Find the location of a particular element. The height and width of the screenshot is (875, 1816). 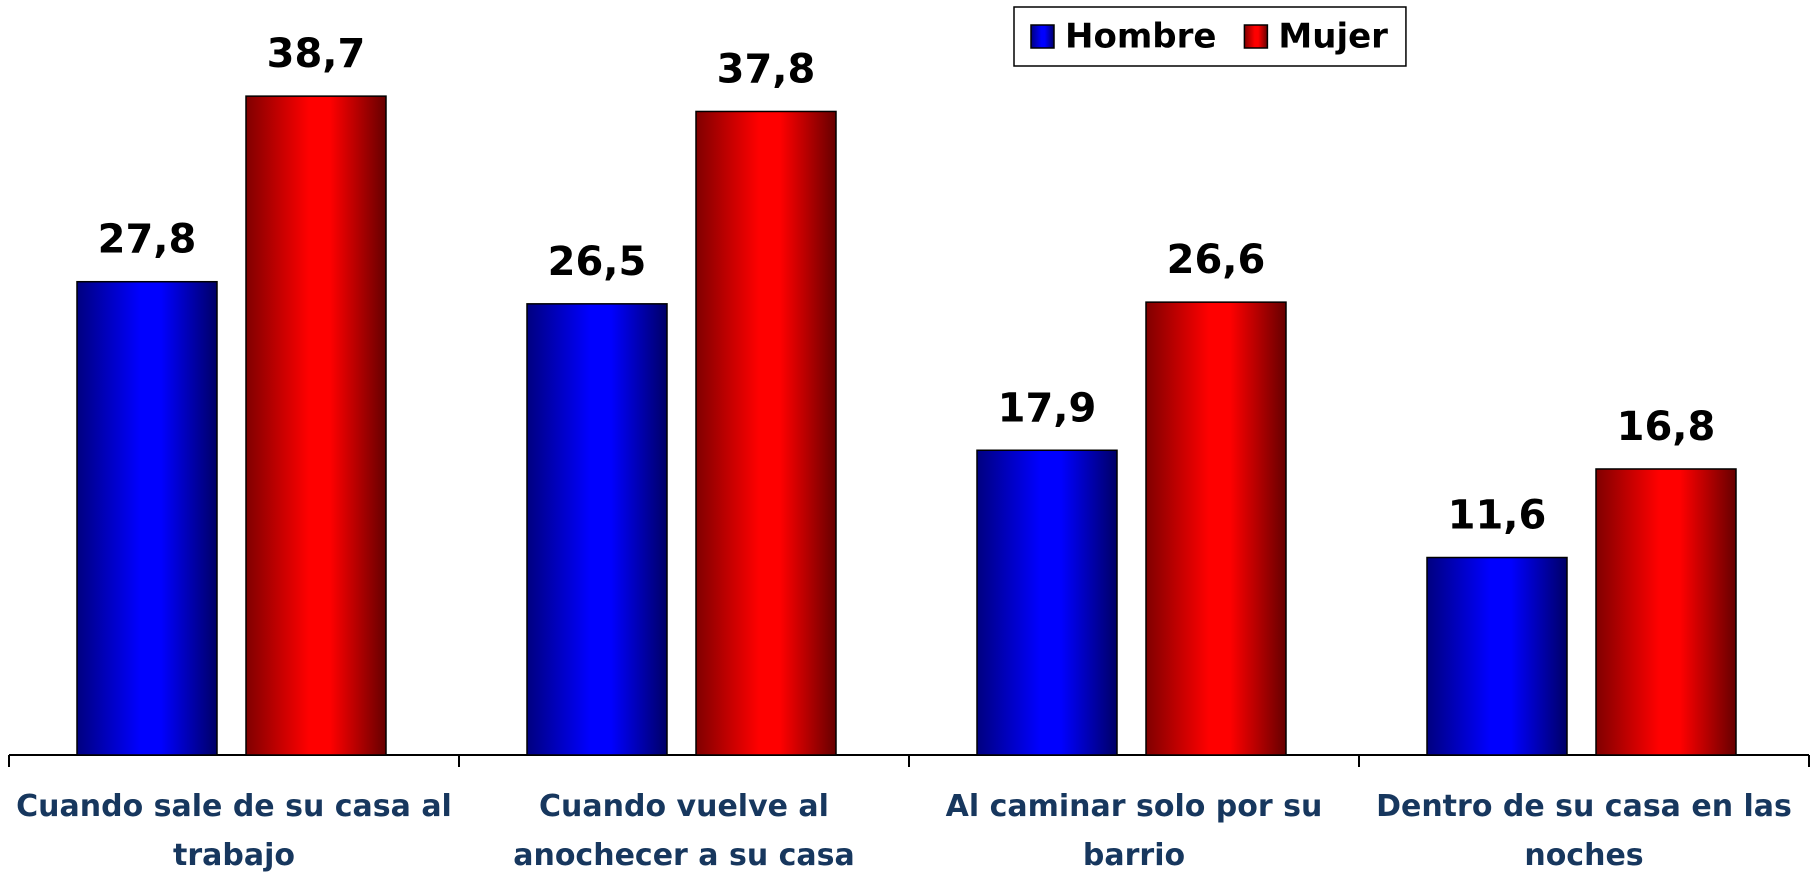

legend: Hombre Mujer is located at coordinates (1210, 36).